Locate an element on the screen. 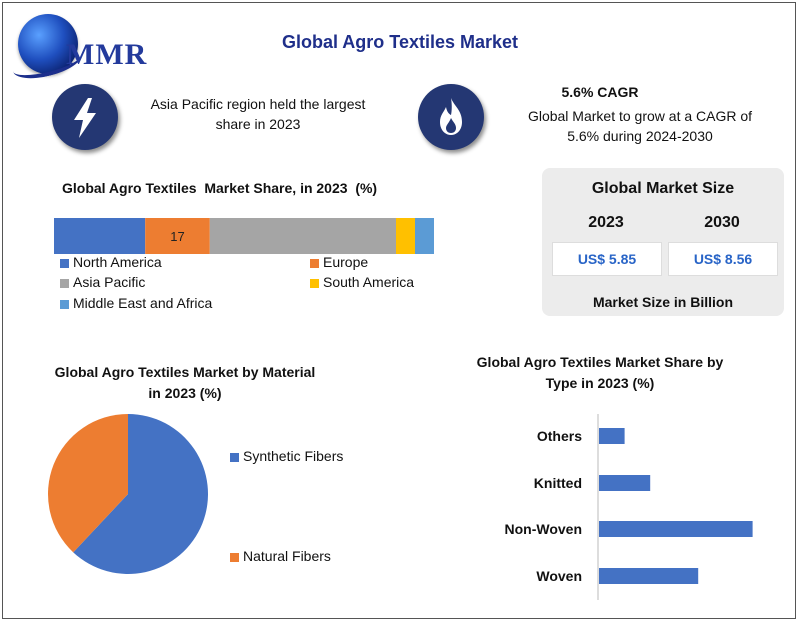  market-size-year-2030: 2030 is located at coordinates (722, 222).